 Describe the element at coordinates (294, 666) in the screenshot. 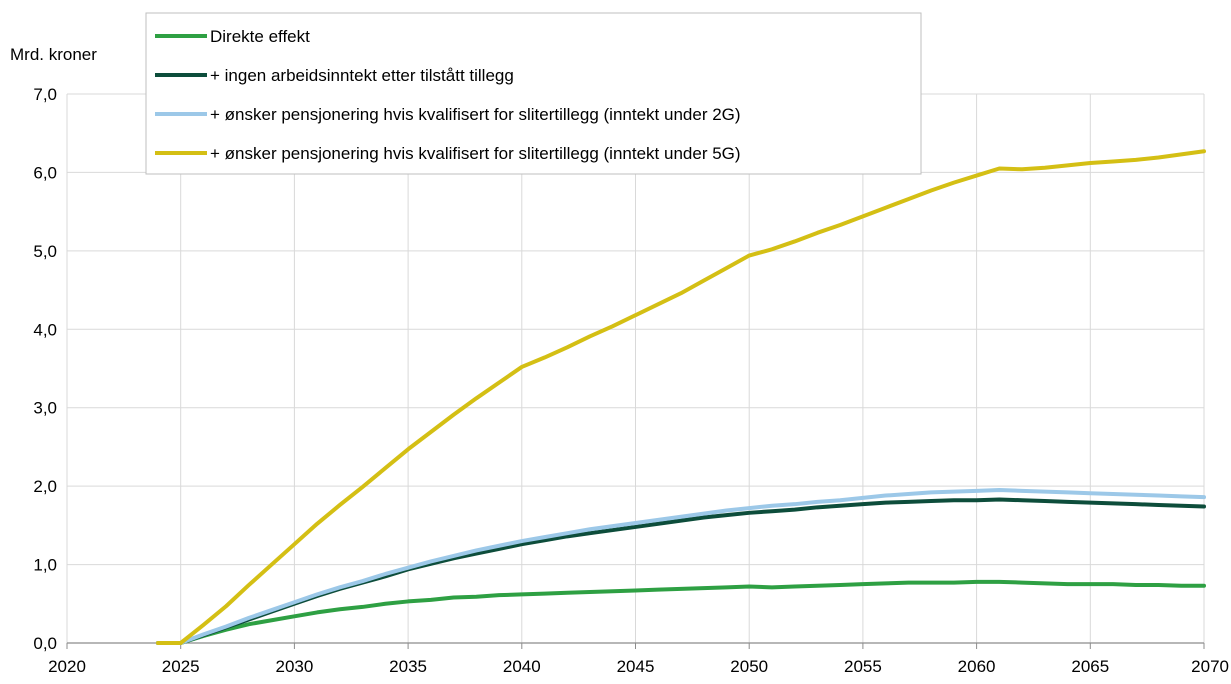

I see `x-tick-label: 2030` at that location.